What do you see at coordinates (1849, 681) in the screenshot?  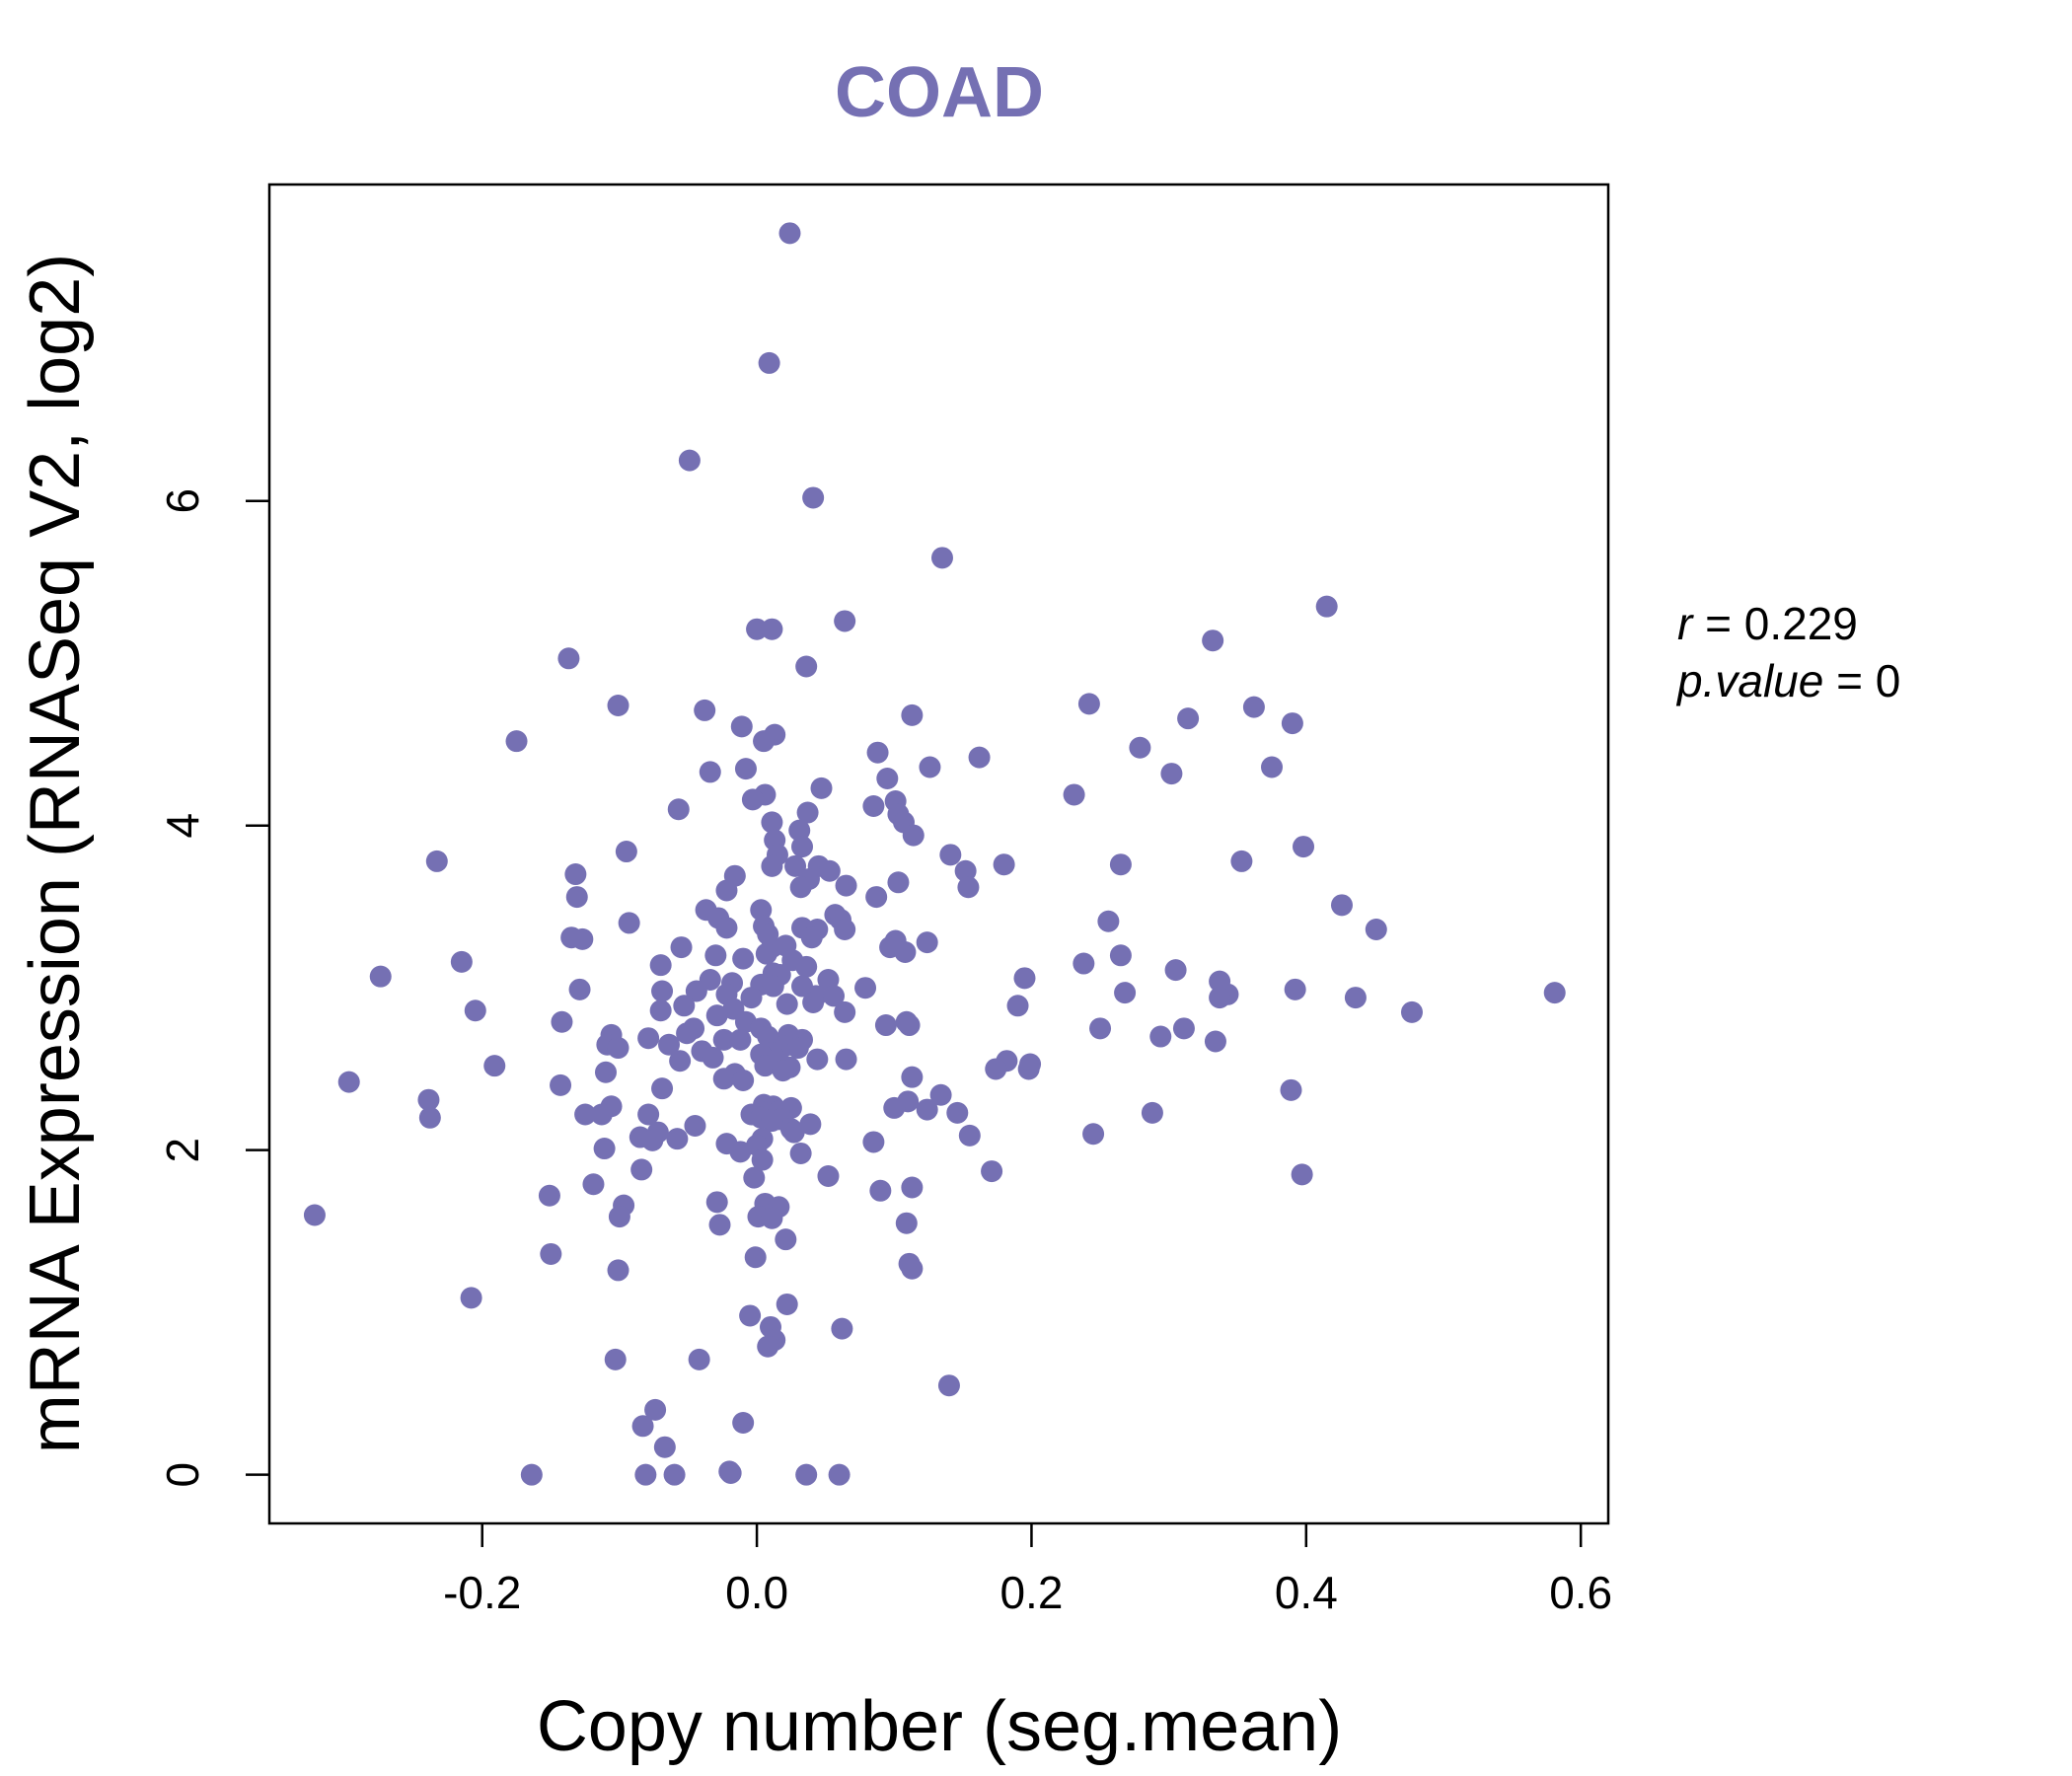 I see `p-value-stat-equals: =` at bounding box center [1849, 681].